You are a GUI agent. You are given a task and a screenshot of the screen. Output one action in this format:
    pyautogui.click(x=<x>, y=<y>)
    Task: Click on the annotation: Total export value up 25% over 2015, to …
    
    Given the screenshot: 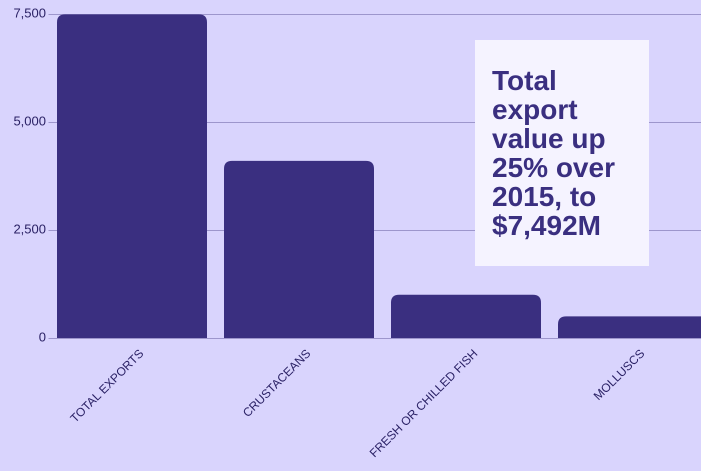 What is the action you would take?
    pyautogui.click(x=553, y=153)
    